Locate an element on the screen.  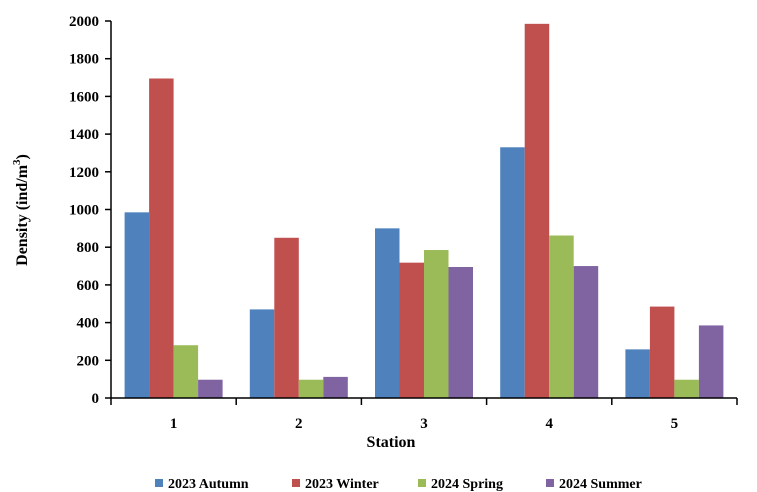
y-tick-label: 600 is located at coordinates (88, 286).